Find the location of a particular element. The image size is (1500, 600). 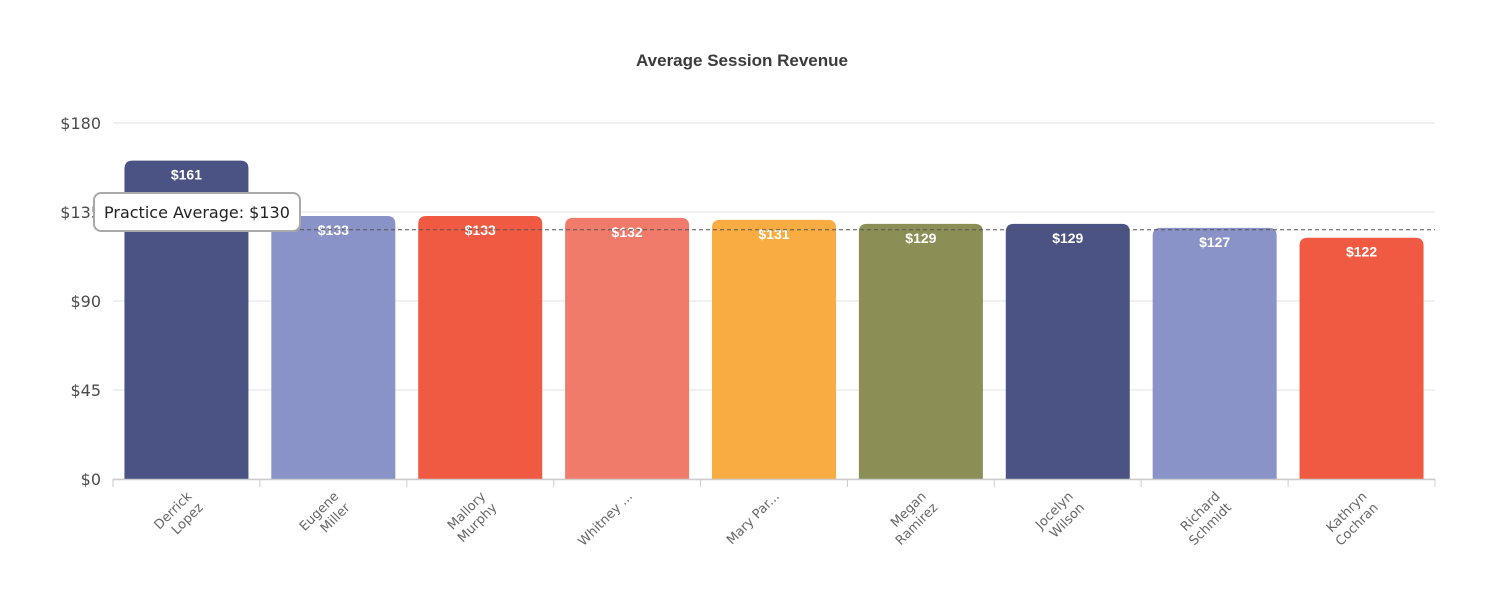

y-axis-ticks: $0 $45 $90 $135 $180 is located at coordinates (80, 301).